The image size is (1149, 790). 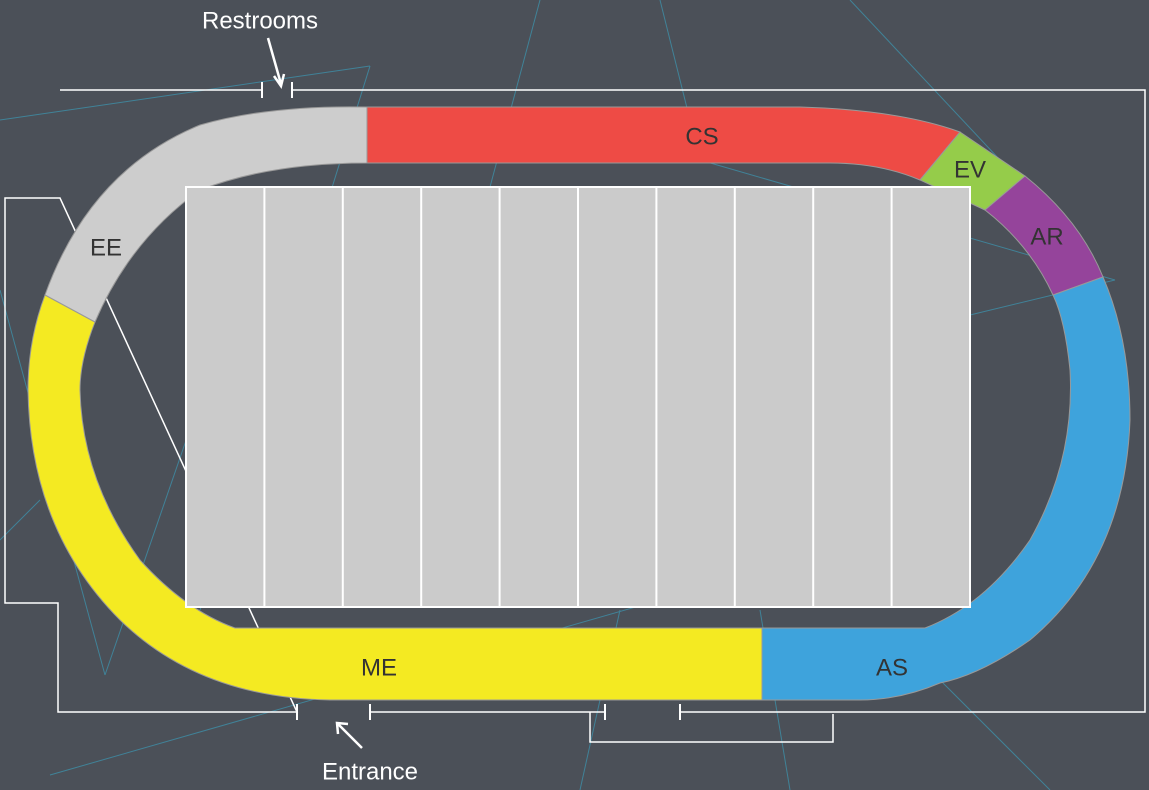 What do you see at coordinates (1046, 236) in the screenshot?
I see `section-label: AR` at bounding box center [1046, 236].